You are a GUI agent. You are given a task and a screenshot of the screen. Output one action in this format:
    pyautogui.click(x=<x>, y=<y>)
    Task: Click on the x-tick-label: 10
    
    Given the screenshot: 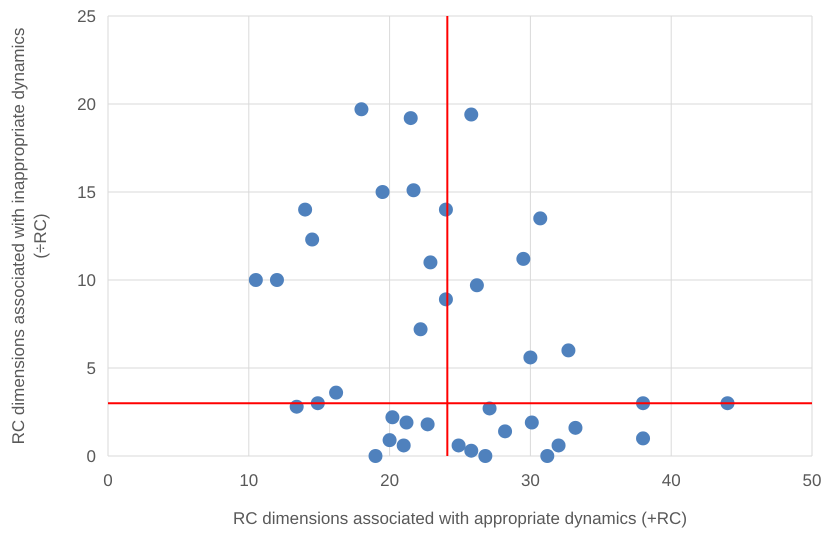 What is the action you would take?
    pyautogui.click(x=248, y=480)
    